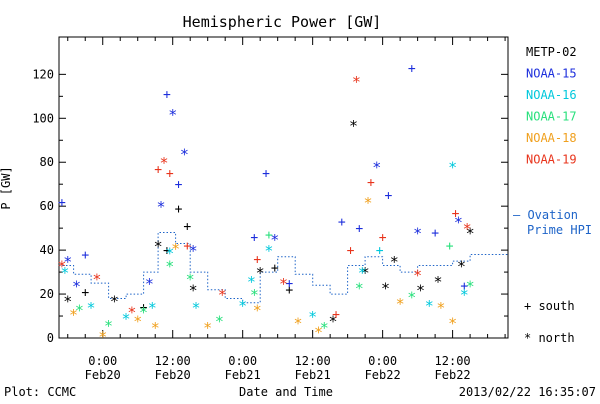 The height and width of the screenshot is (404, 600). Describe the element at coordinates (551, 117) in the screenshot. I see `legend-item-noaa-17: NOAA-17` at that location.